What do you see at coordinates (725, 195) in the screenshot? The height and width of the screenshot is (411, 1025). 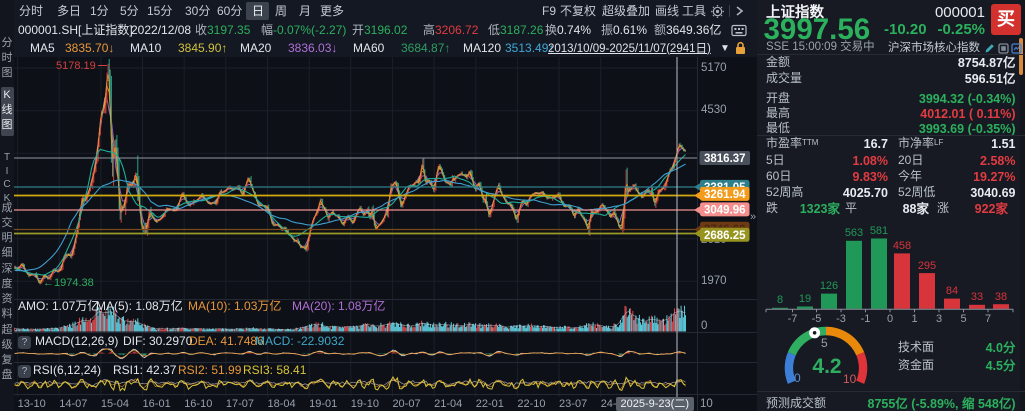 I see `svg-text: 3261.94` at bounding box center [725, 195].